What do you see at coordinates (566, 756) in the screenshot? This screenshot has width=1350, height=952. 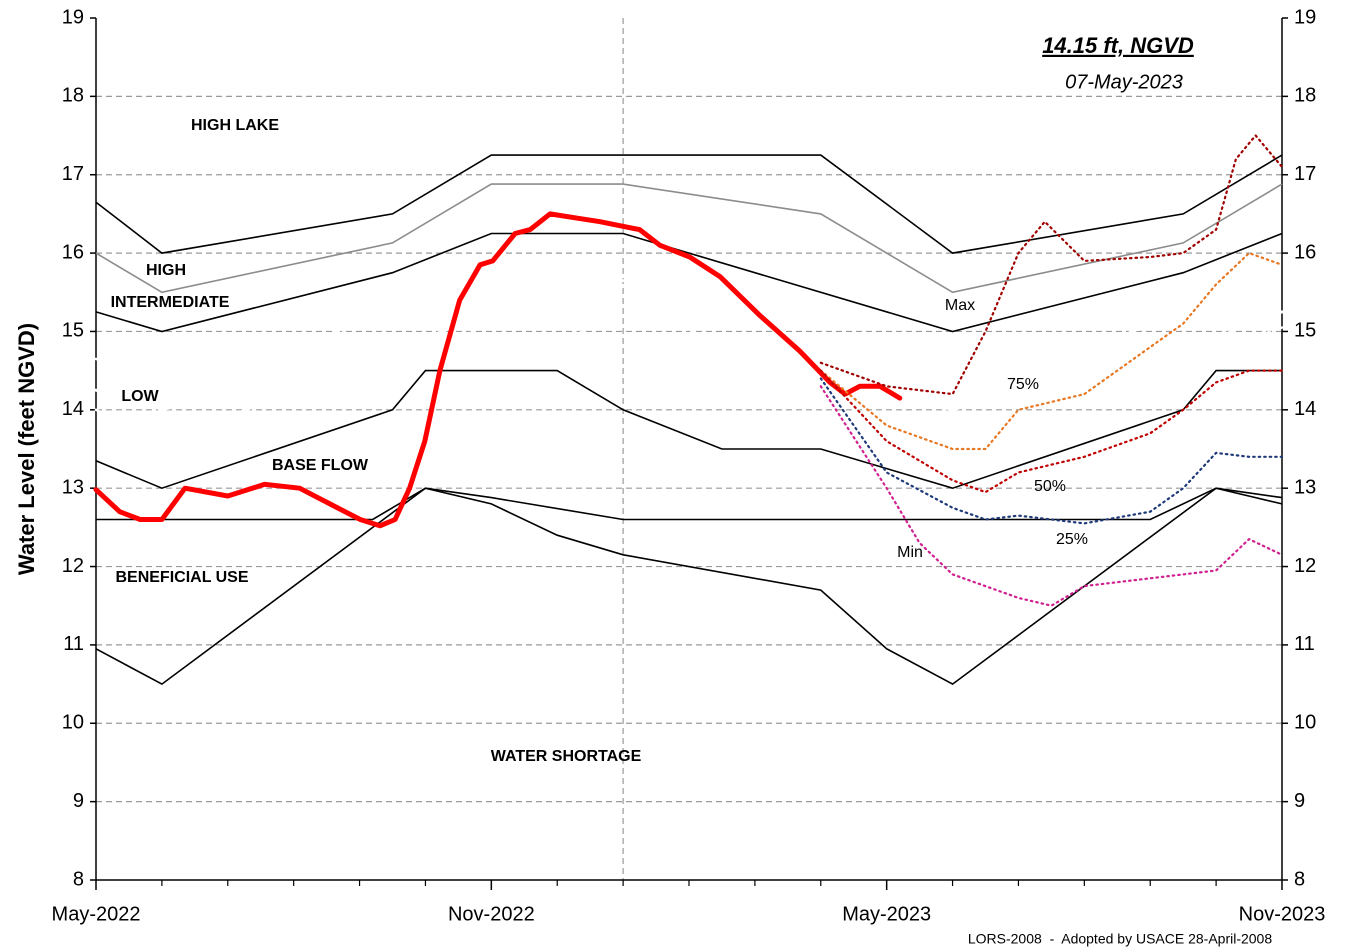 I see `zone-label: WATER SHORTAGE` at bounding box center [566, 756].